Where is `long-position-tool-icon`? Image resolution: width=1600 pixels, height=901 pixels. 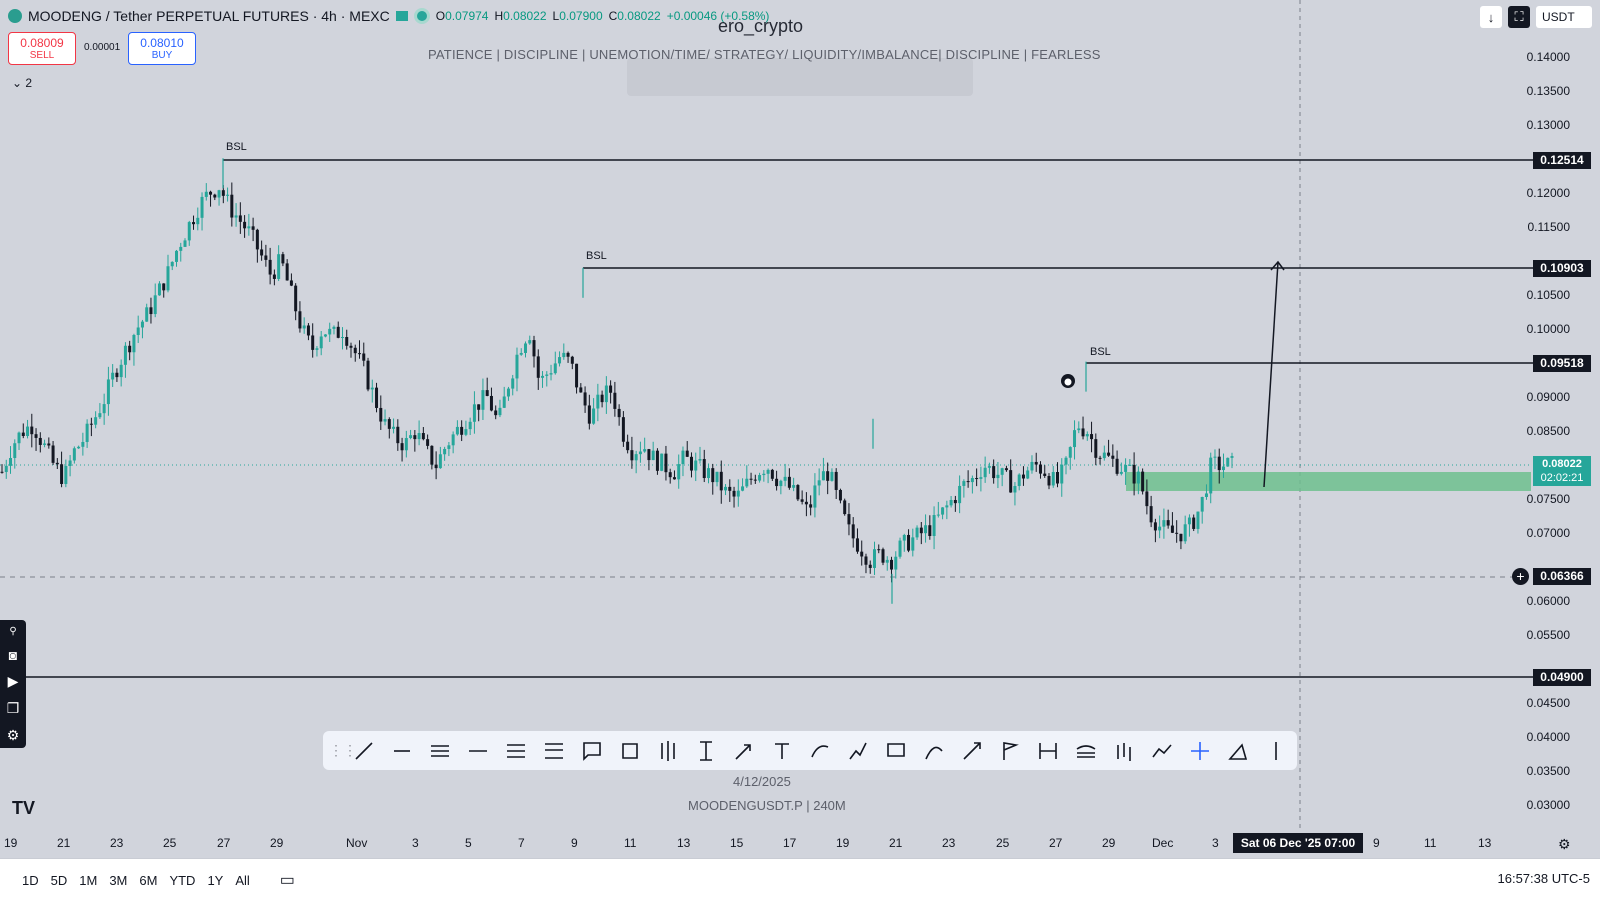 long-position-tool-icon is located at coordinates (668, 751).